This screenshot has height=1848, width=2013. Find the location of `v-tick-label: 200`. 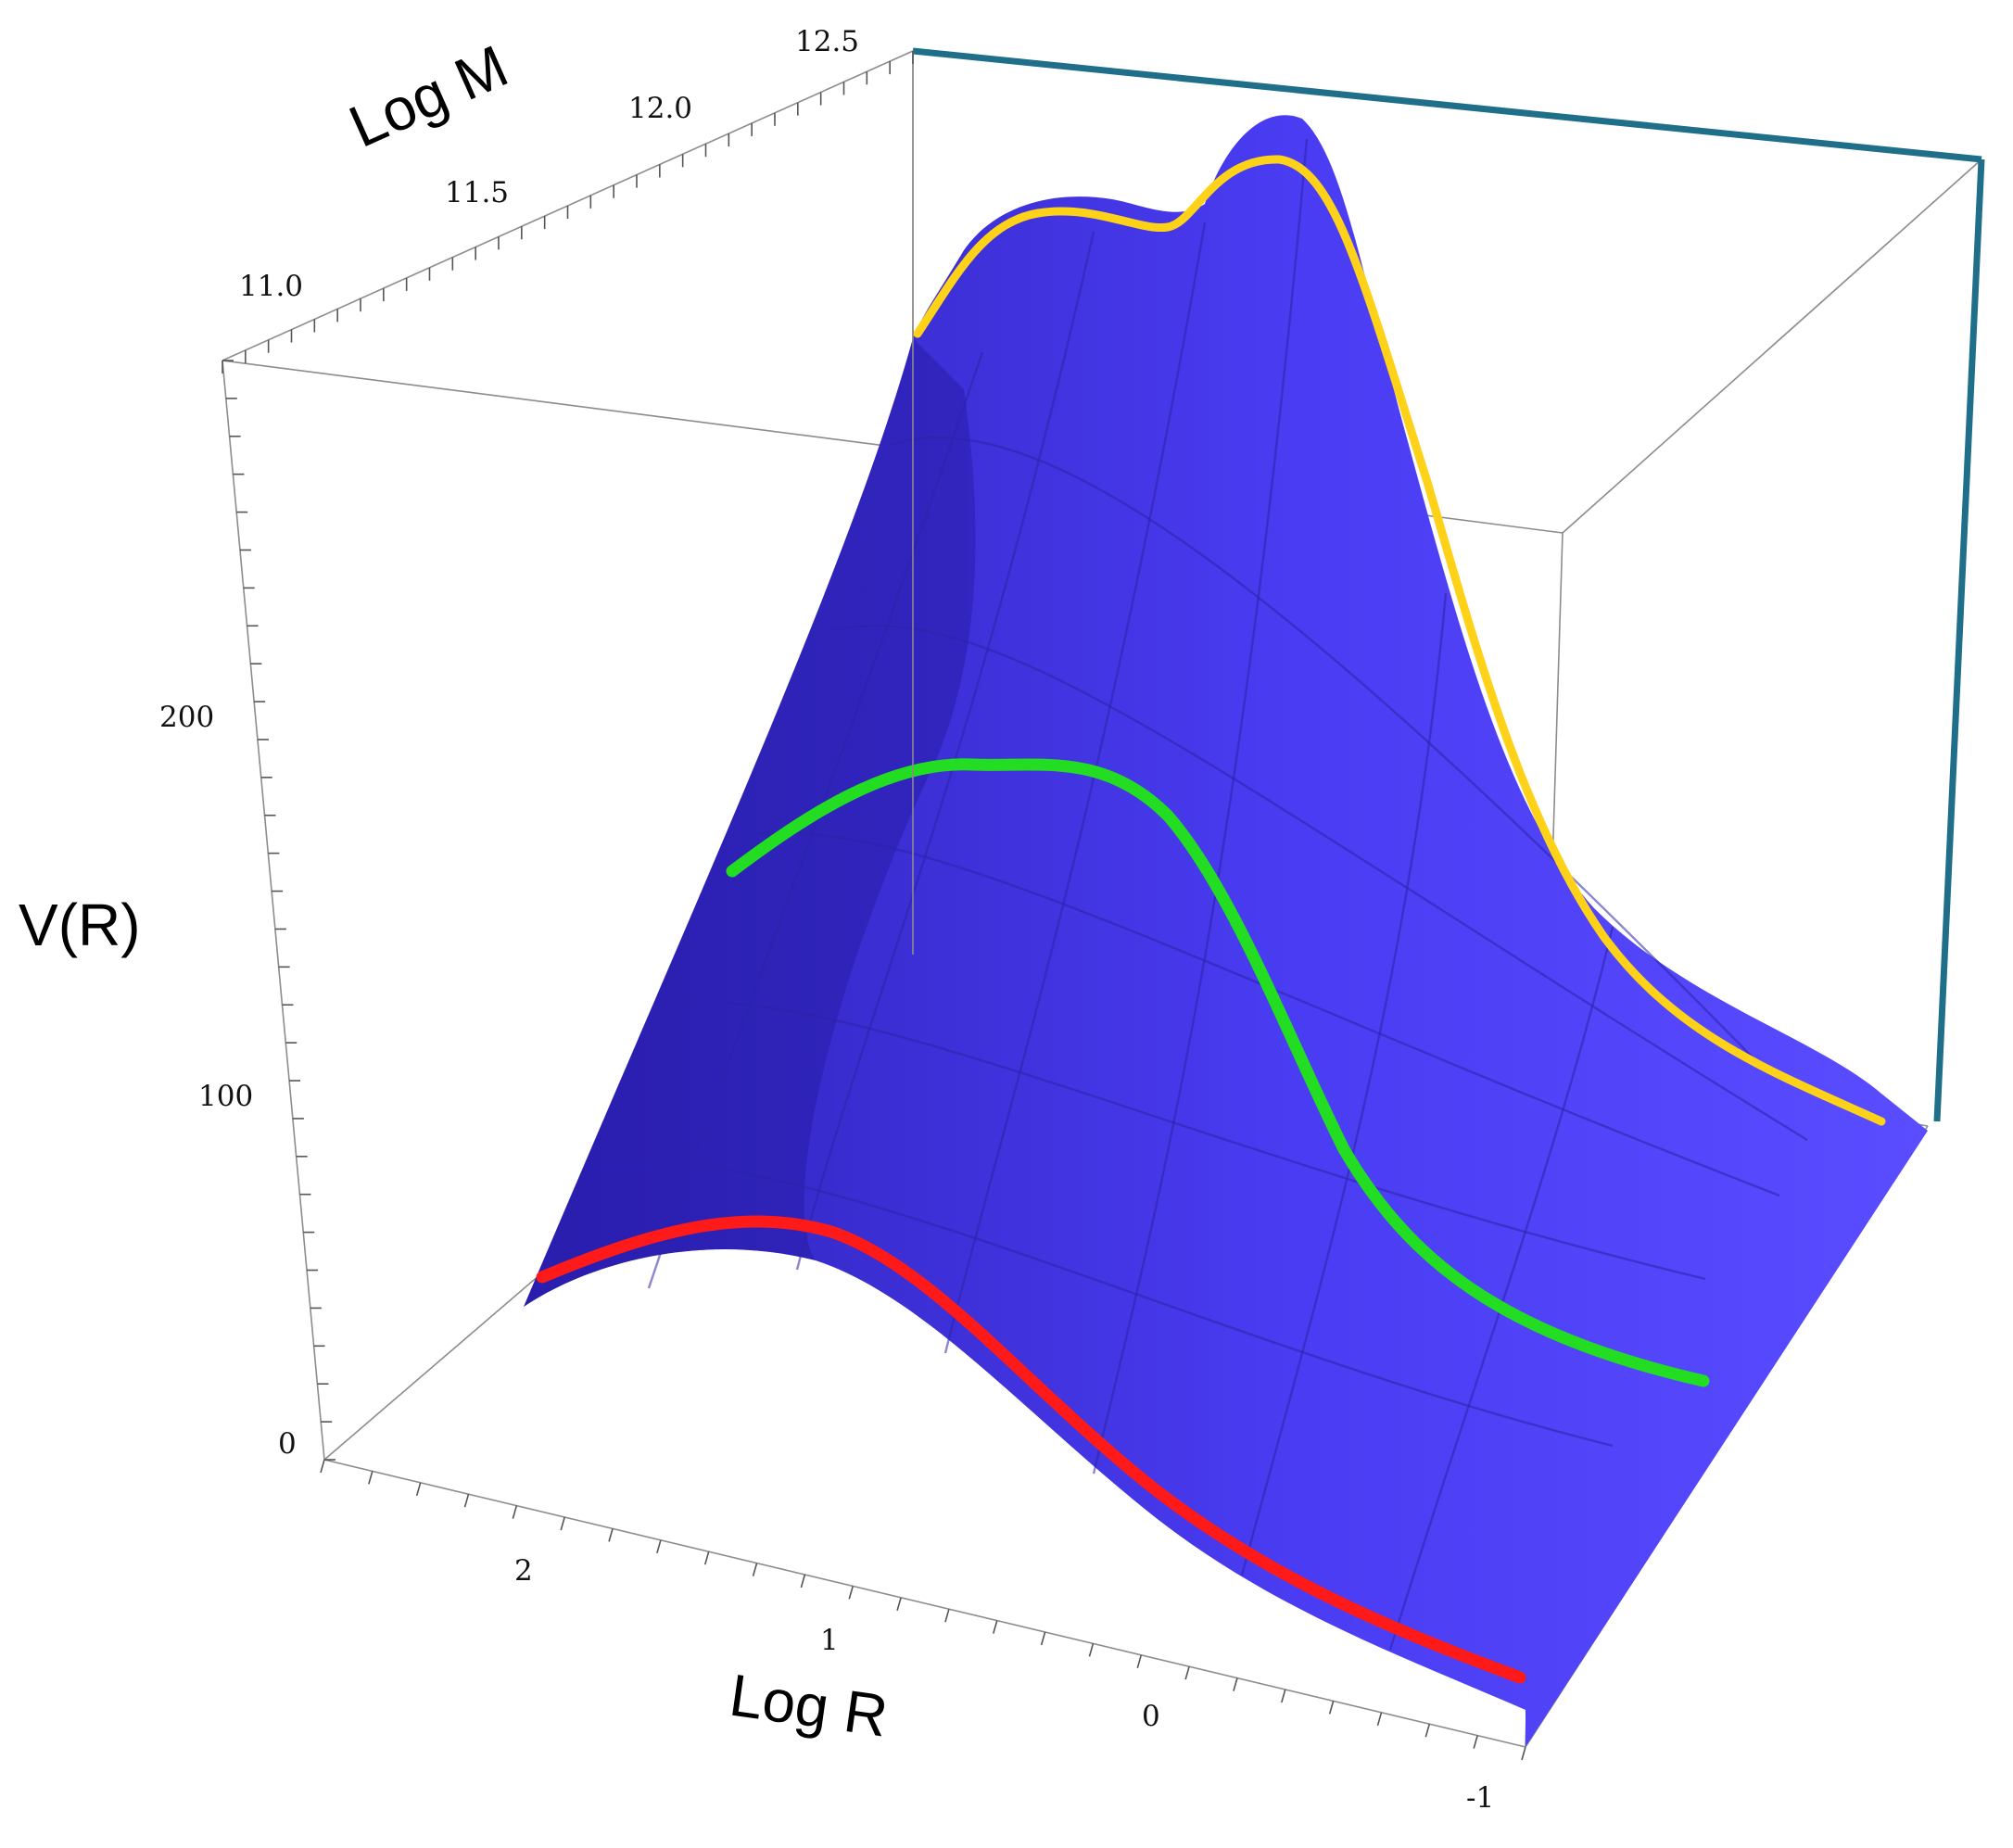

v-tick-label: 200 is located at coordinates (186, 717).